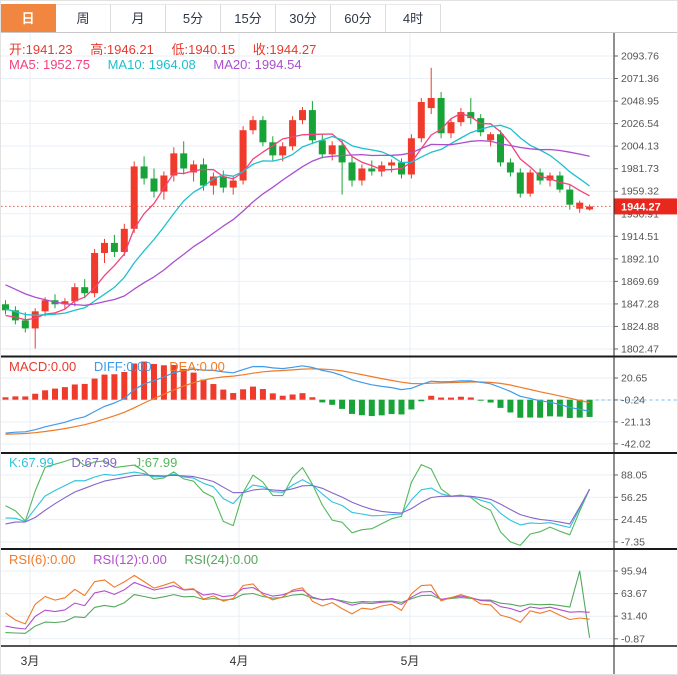 The width and height of the screenshot is (678, 675). I want to click on tab-60min: 60分, so click(358, 18).